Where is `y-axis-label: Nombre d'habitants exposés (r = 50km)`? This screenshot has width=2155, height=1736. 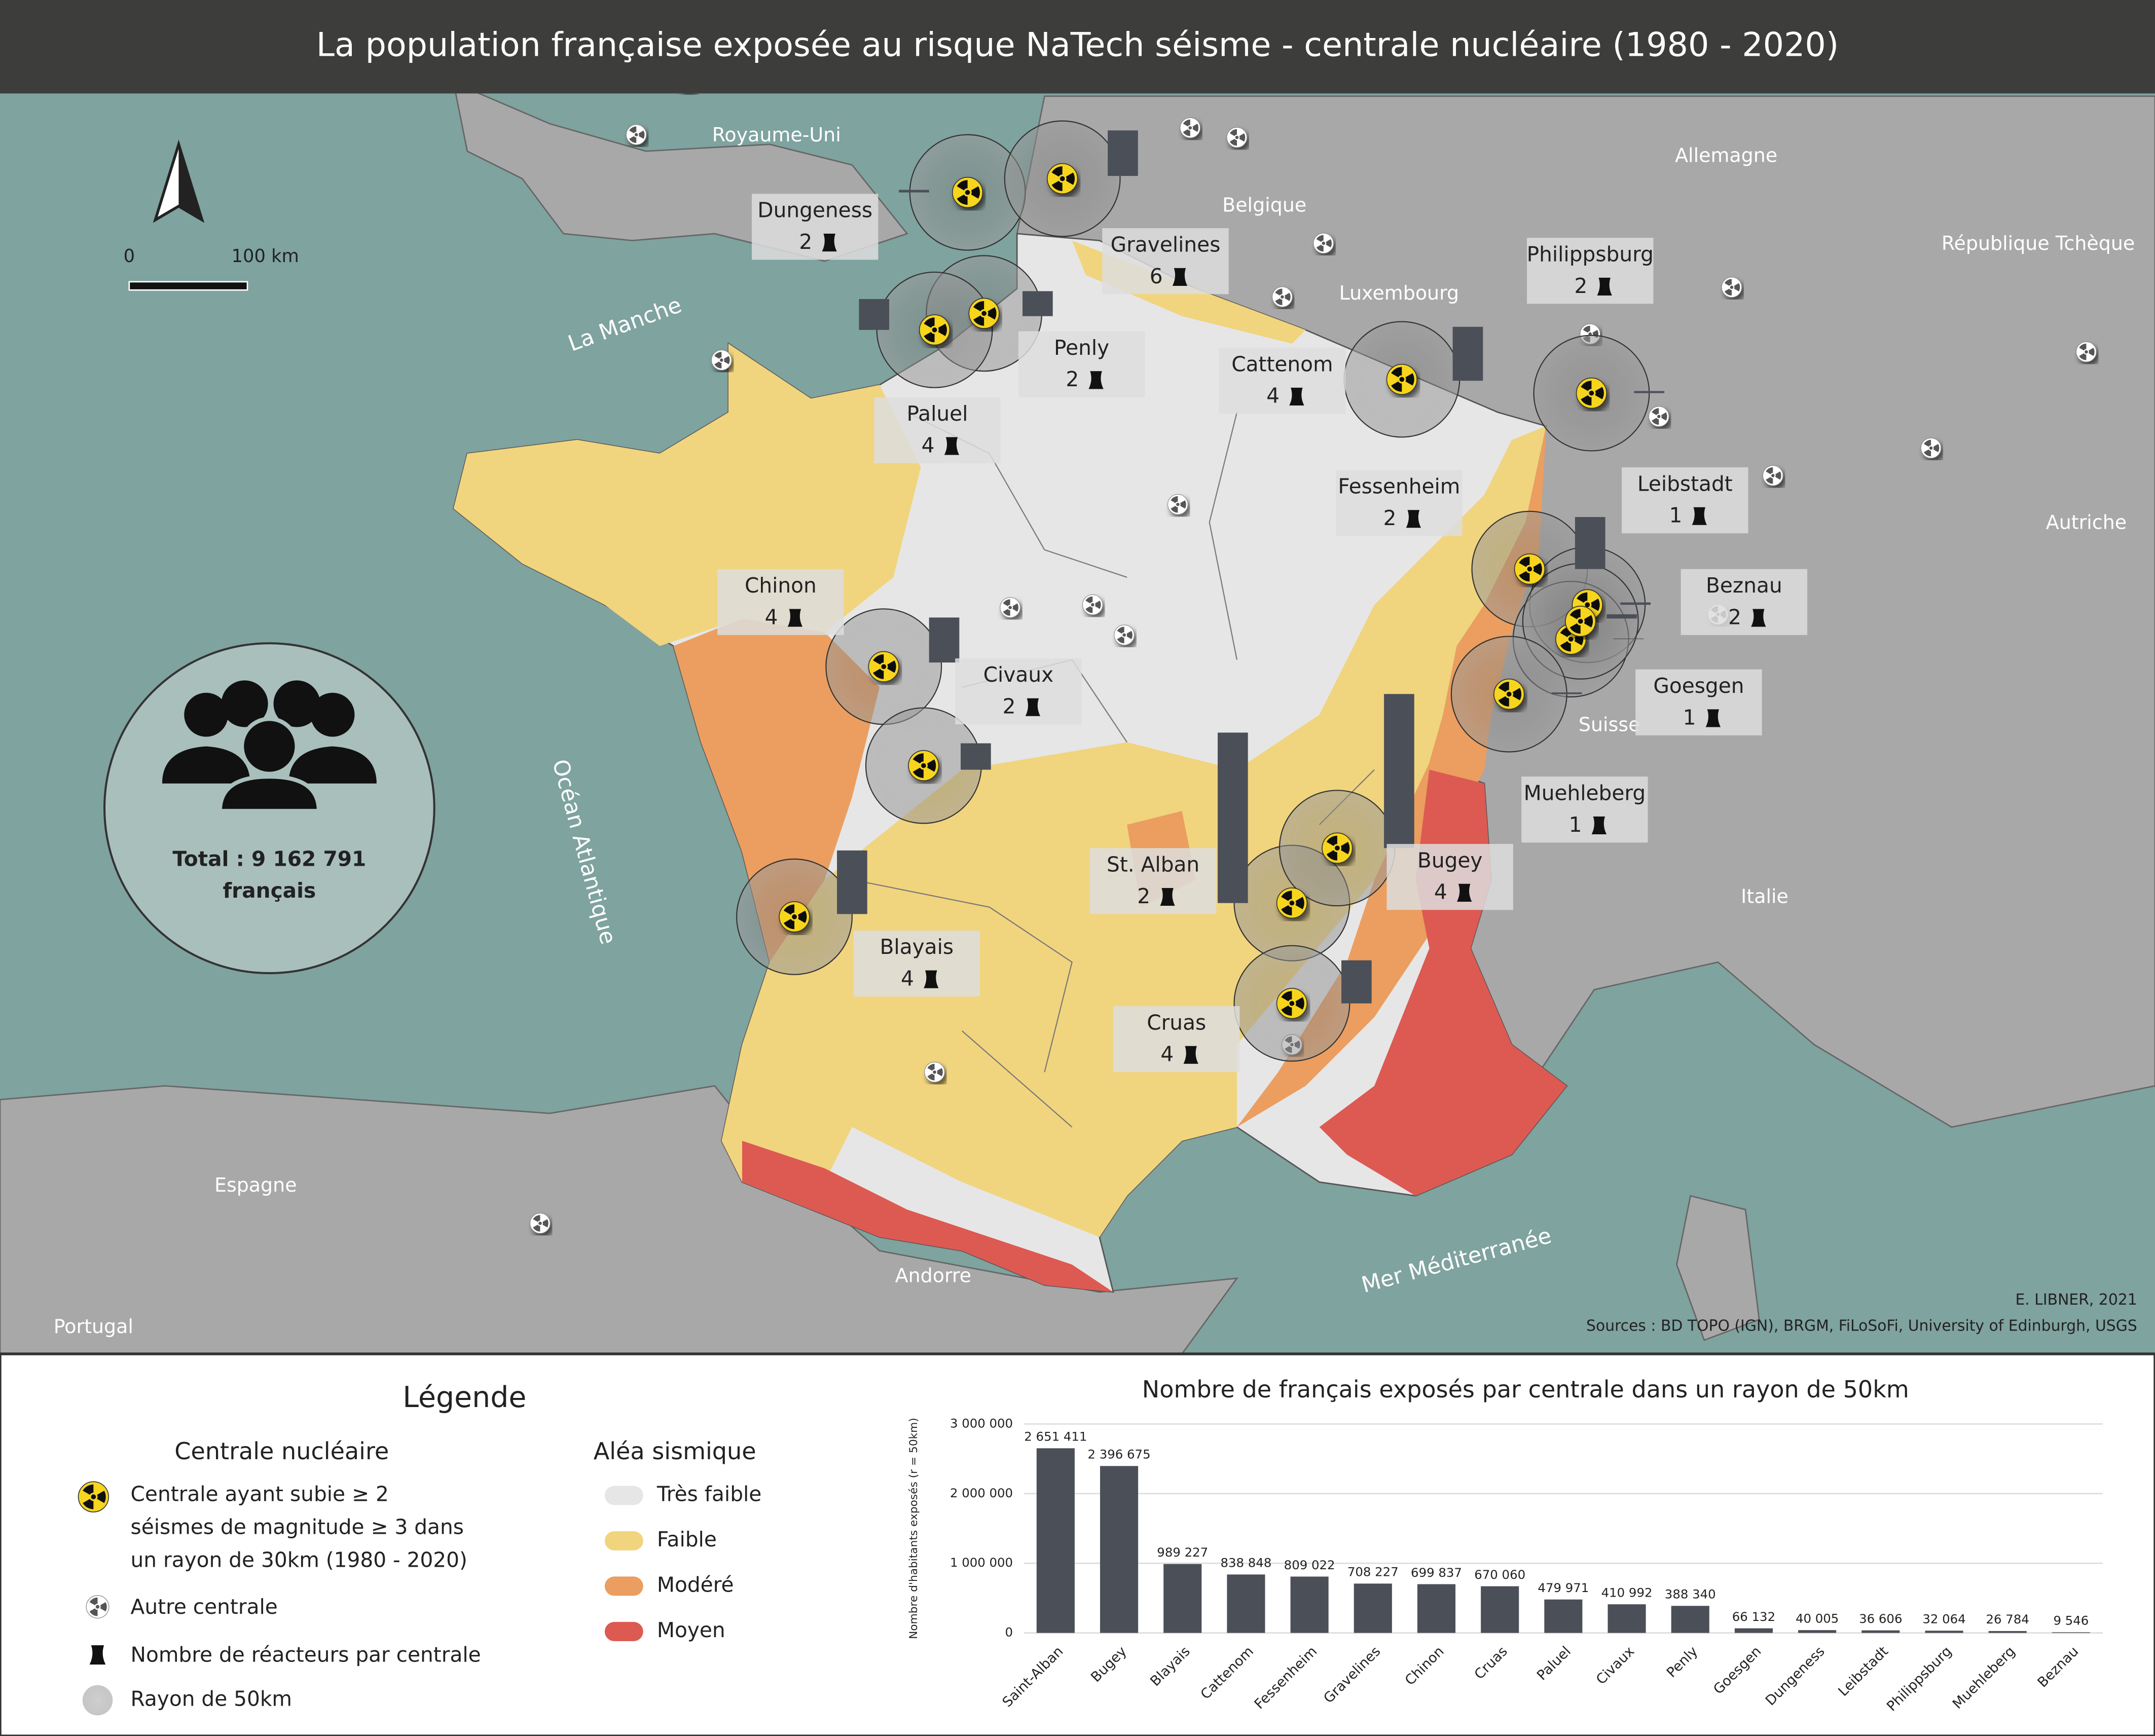 y-axis-label: Nombre d'habitants exposés (r = 50km) is located at coordinates (914, 1528).